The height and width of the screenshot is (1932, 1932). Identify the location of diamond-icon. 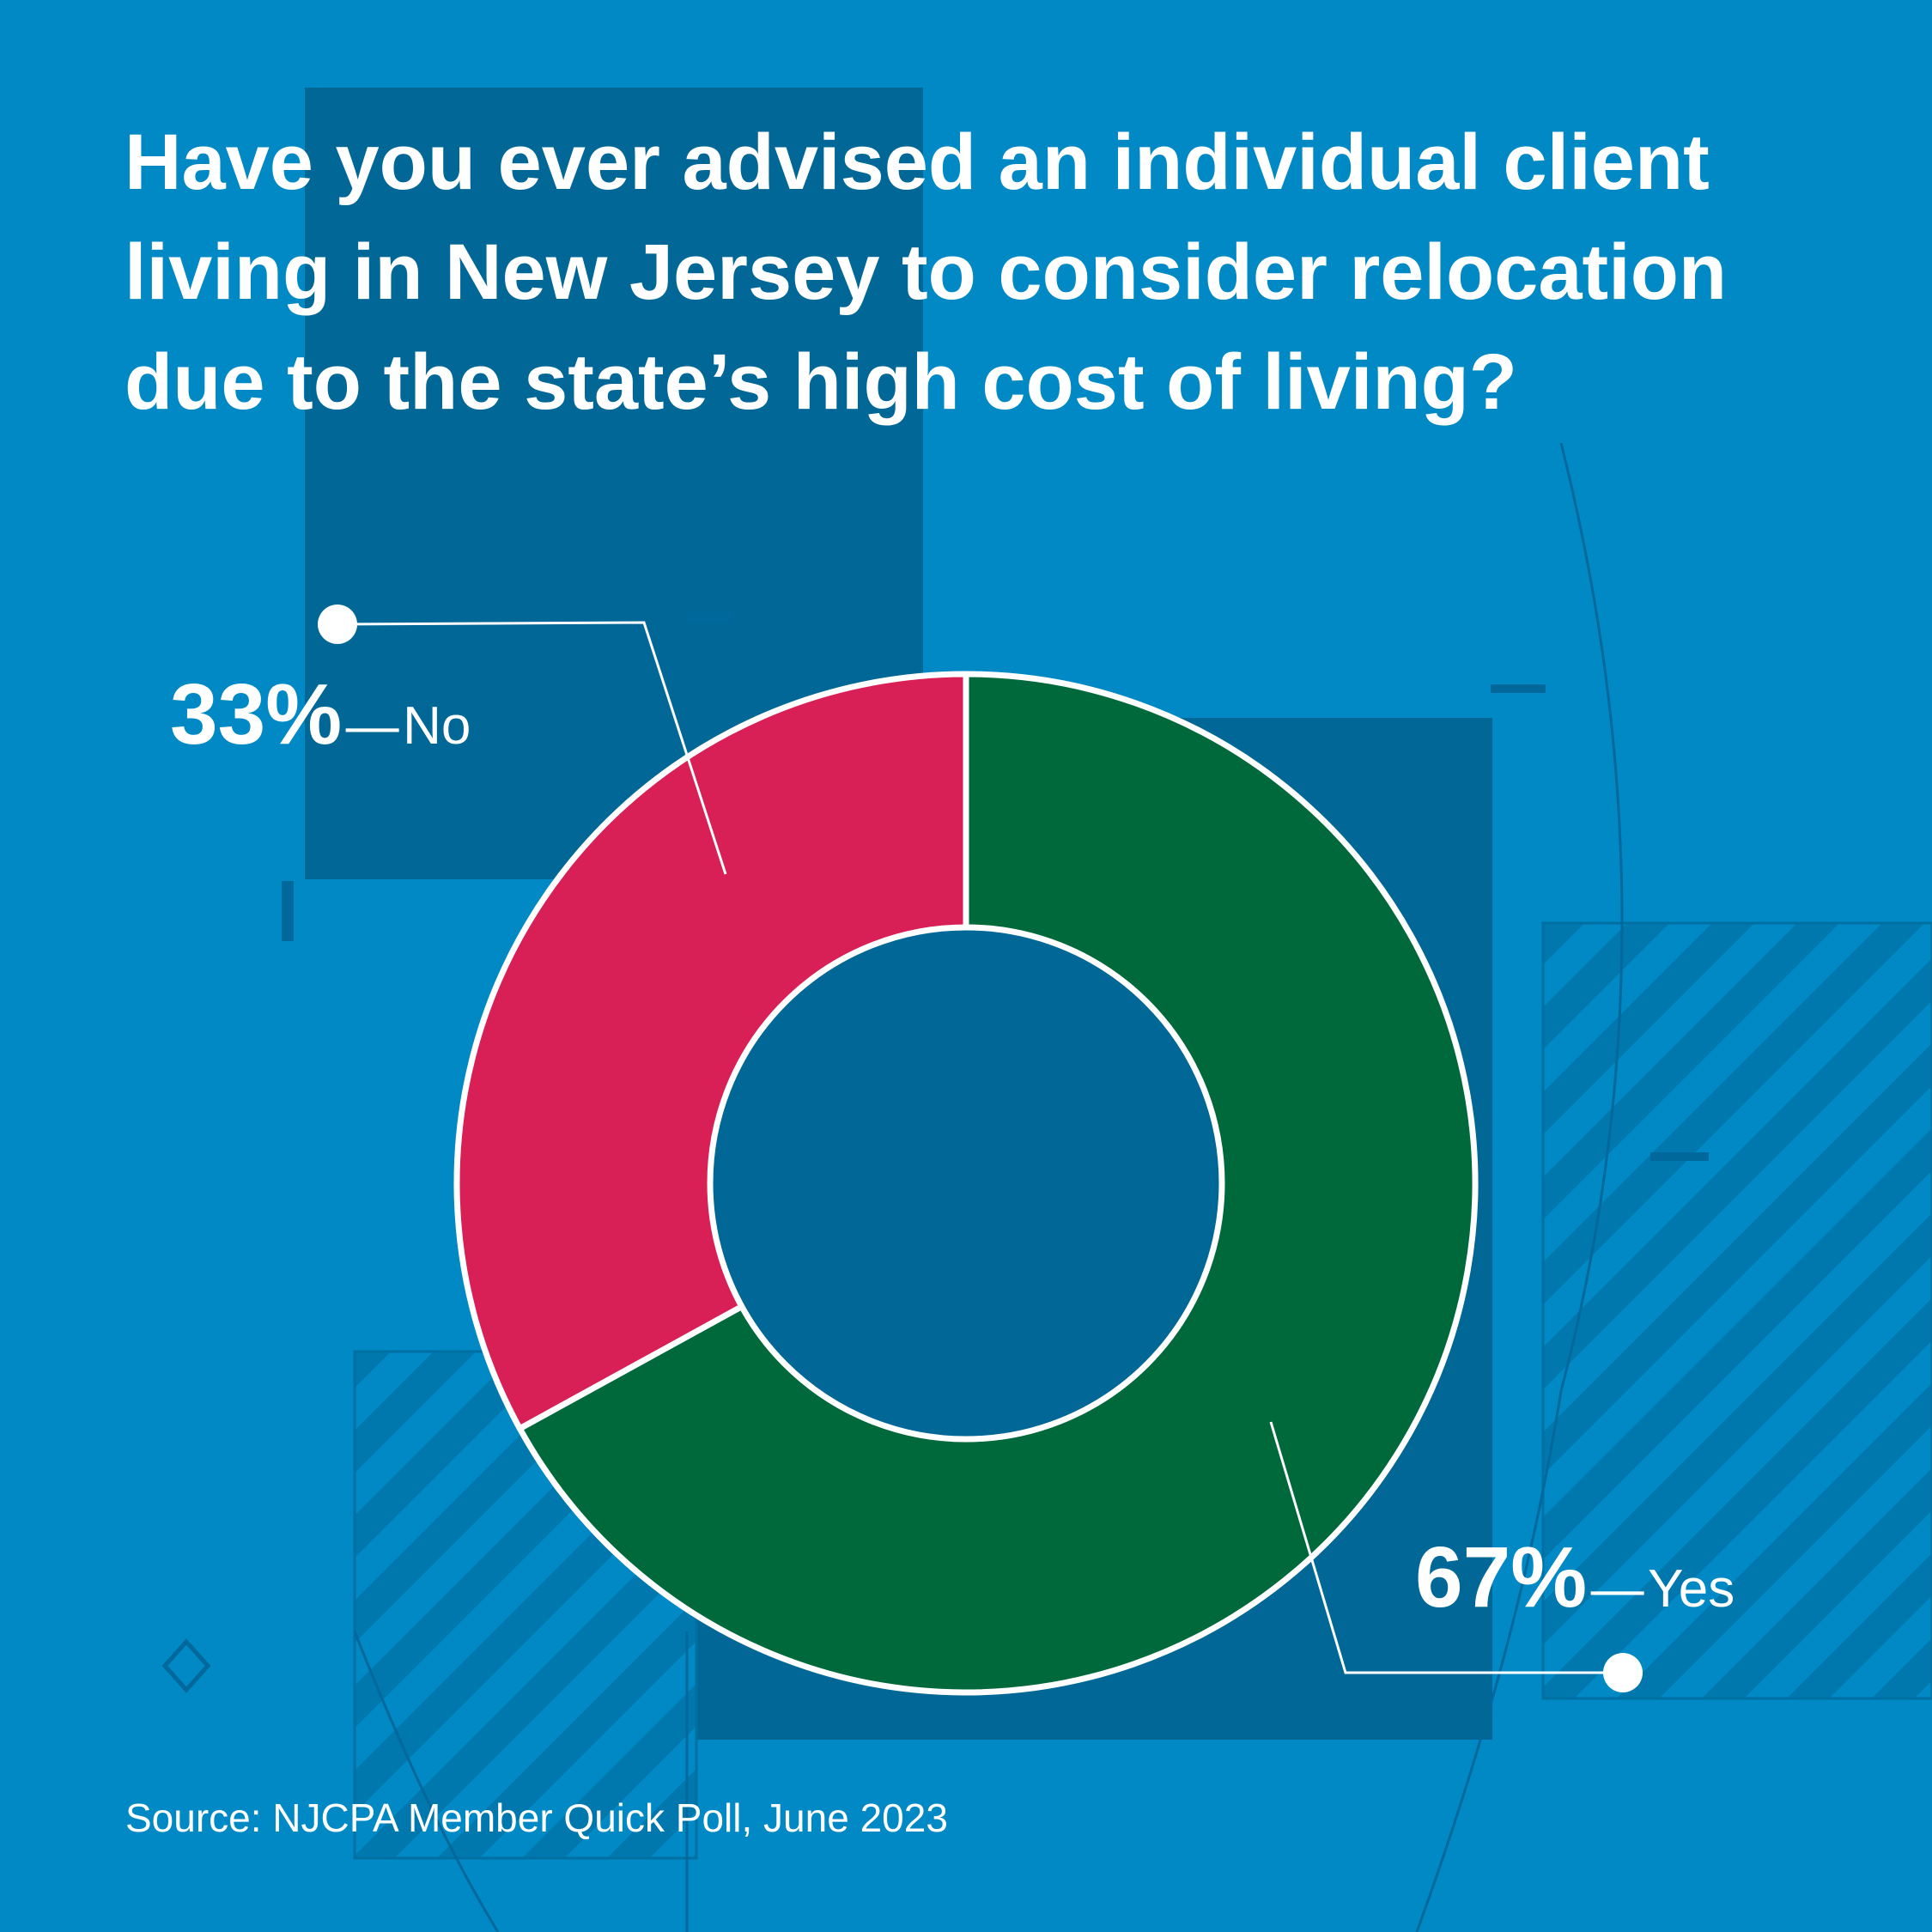
(186, 1665).